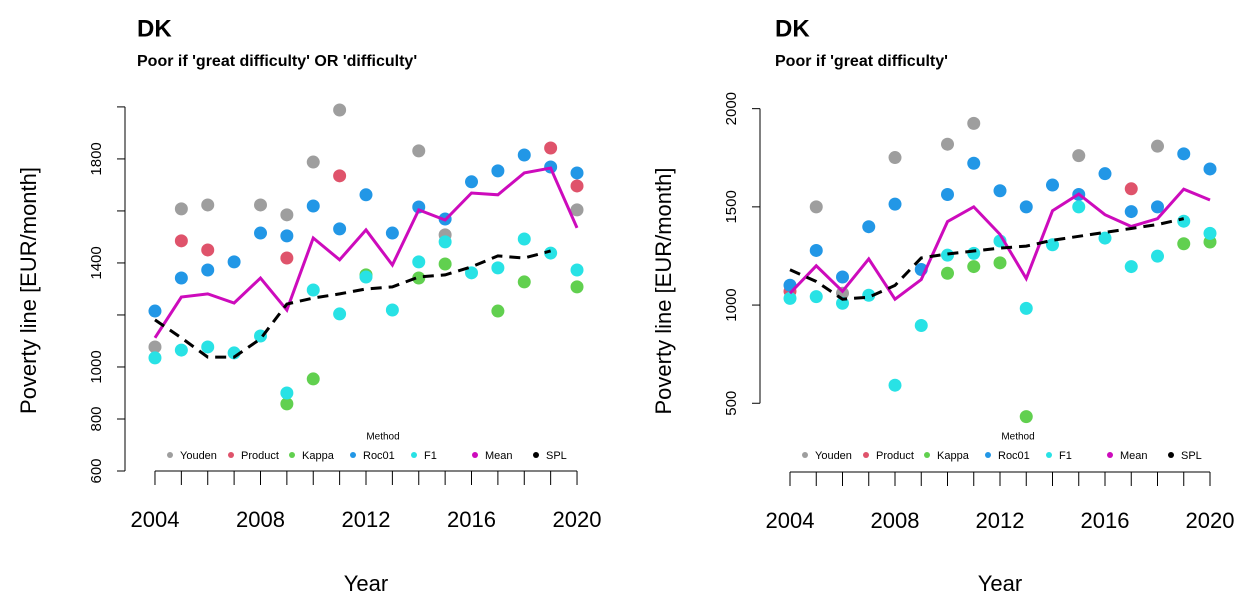 This screenshot has height=602, width=1249. Describe the element at coordinates (987, 259) in the screenshot. I see `series-line` at that location.